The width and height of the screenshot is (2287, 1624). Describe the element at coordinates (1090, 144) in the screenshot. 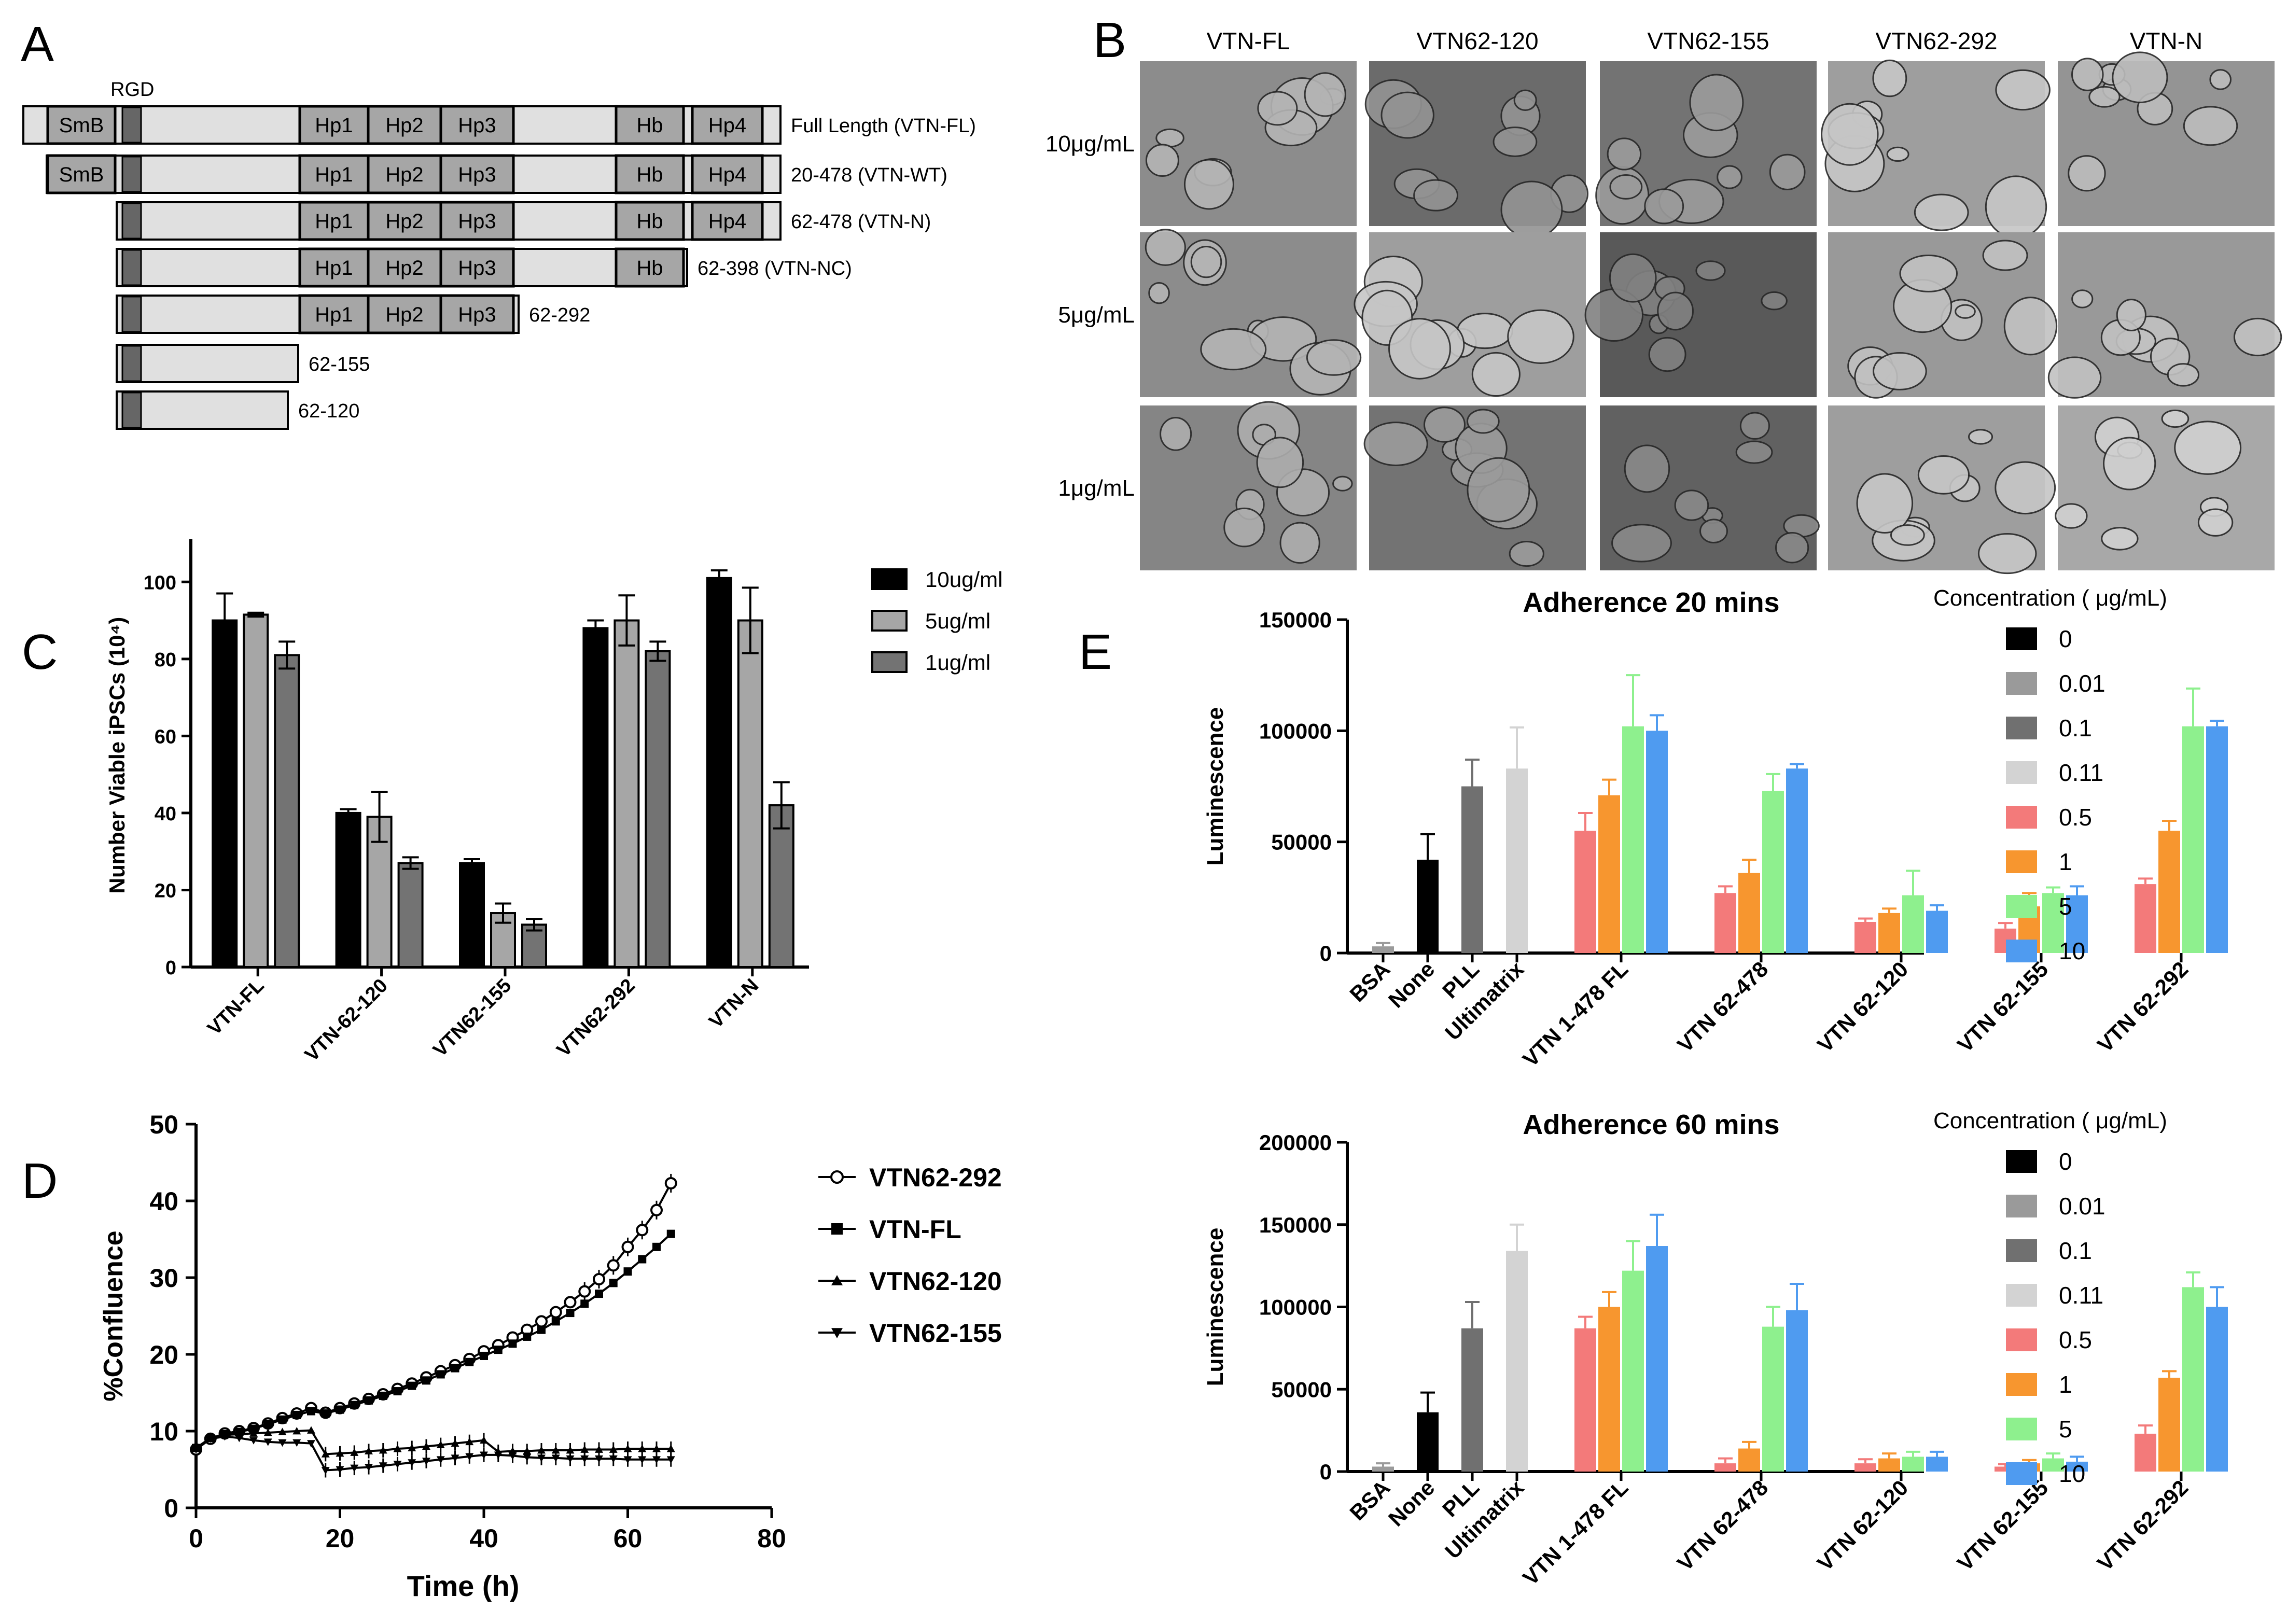

I see `row-label: 10μg/mL` at that location.